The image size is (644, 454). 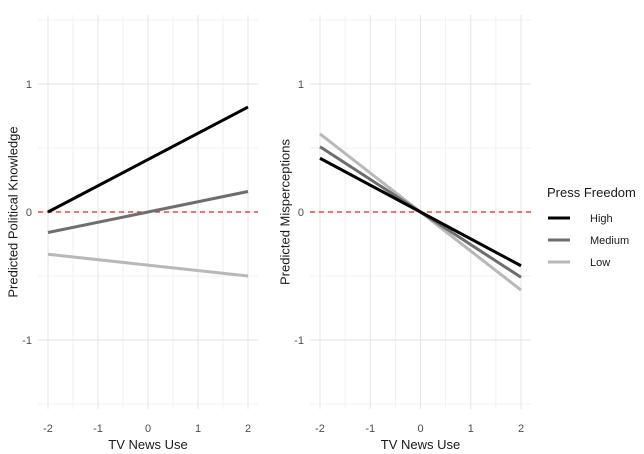 I want to click on y-axis-title: Predicted Political Knowledge, so click(x=13, y=211).